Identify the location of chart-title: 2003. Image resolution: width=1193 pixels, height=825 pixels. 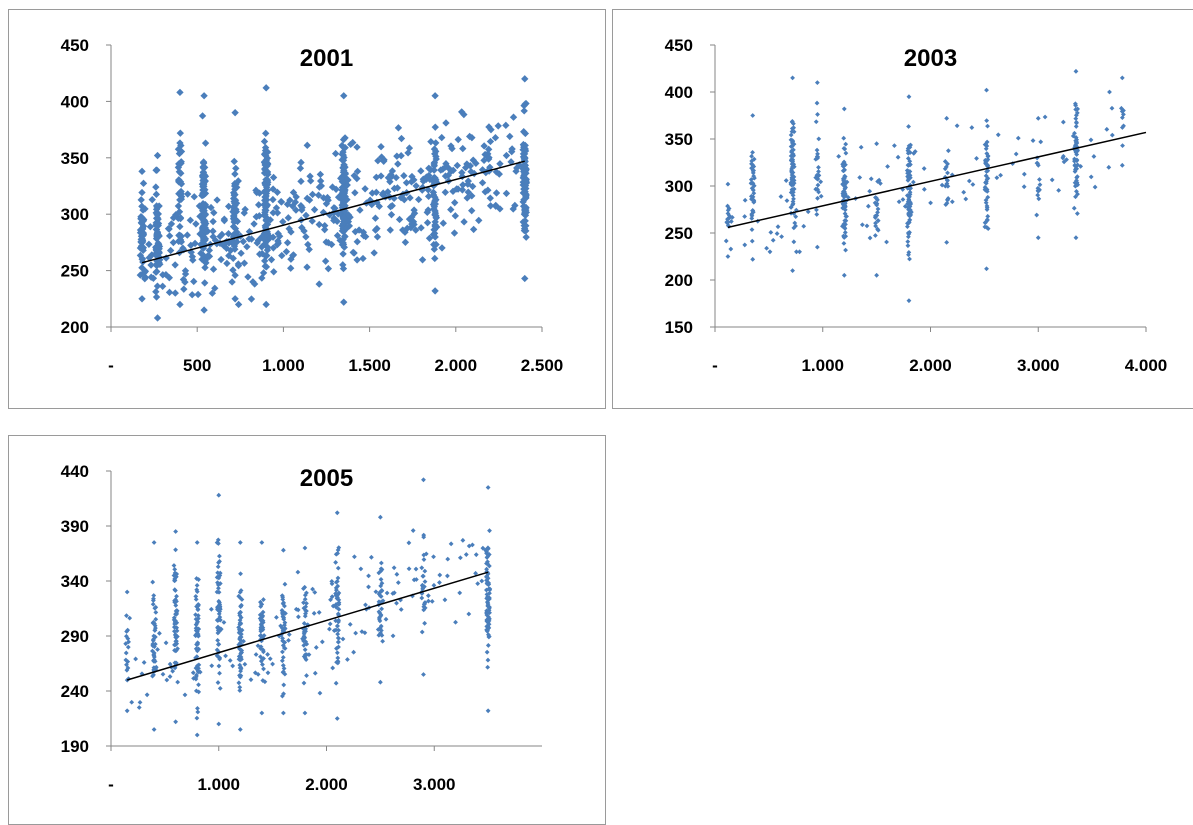
(930, 58).